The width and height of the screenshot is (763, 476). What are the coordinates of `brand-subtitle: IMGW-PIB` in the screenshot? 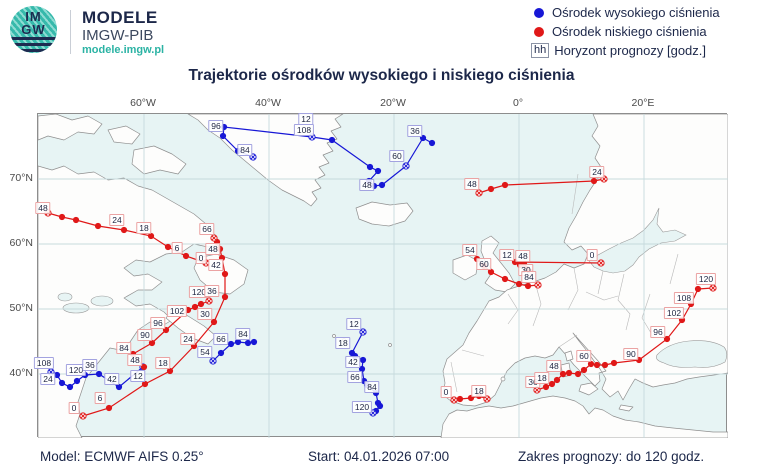 It's located at (118, 35).